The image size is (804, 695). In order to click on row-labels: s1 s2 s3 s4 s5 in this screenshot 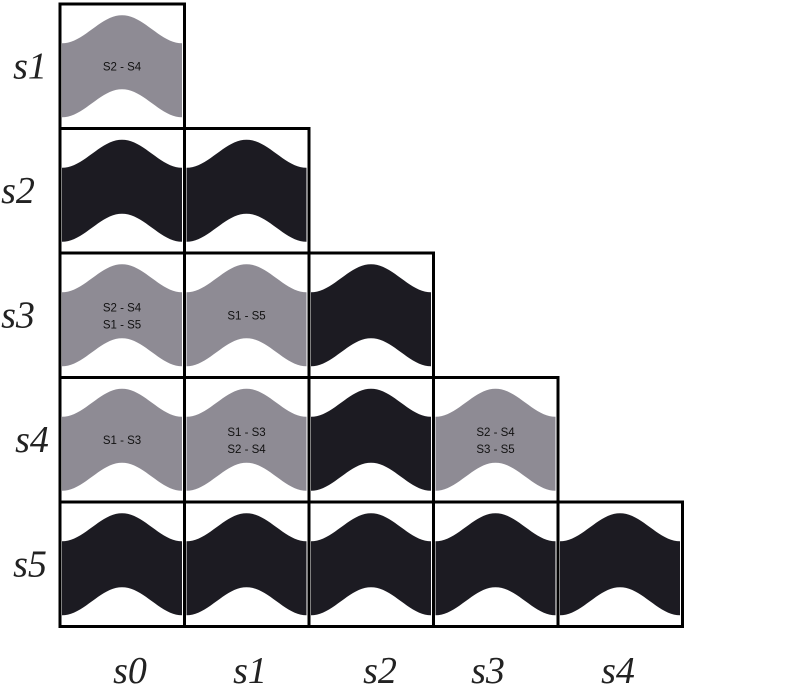, I will do `click(25, 315)`.